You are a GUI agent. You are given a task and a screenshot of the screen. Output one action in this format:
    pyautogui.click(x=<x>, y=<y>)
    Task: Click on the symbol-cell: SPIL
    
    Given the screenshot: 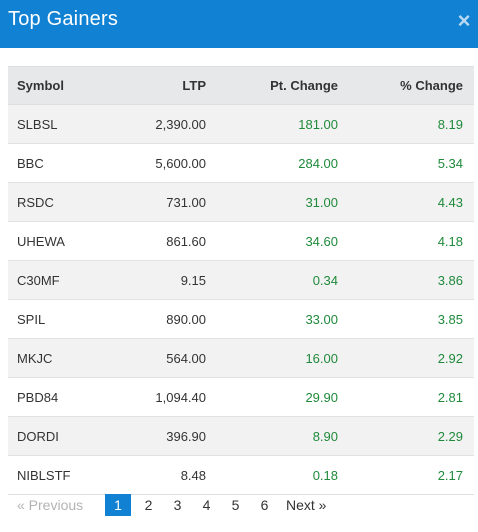 What is the action you would take?
    pyautogui.click(x=63, y=319)
    